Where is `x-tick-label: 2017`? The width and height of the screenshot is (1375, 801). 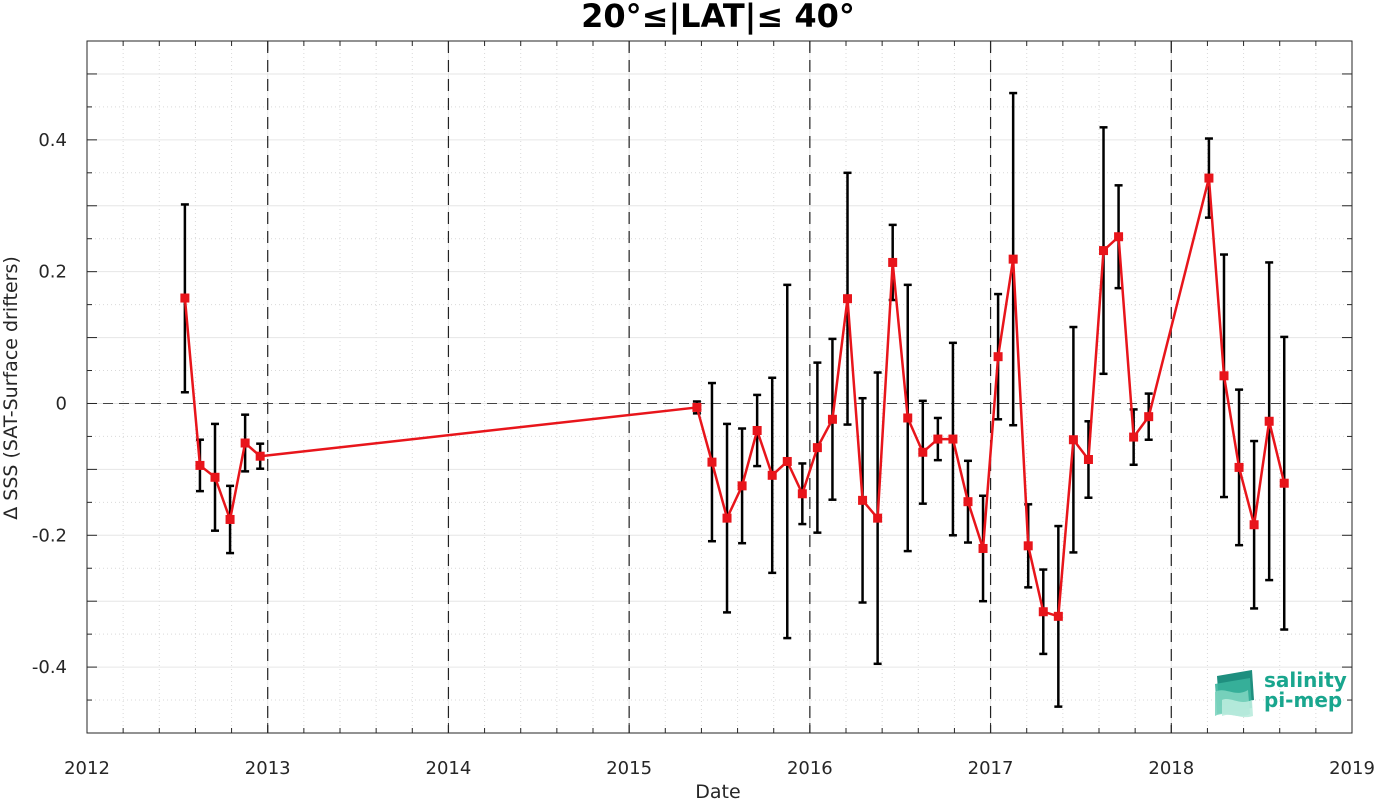
x-tick-label: 2017 is located at coordinates (991, 768).